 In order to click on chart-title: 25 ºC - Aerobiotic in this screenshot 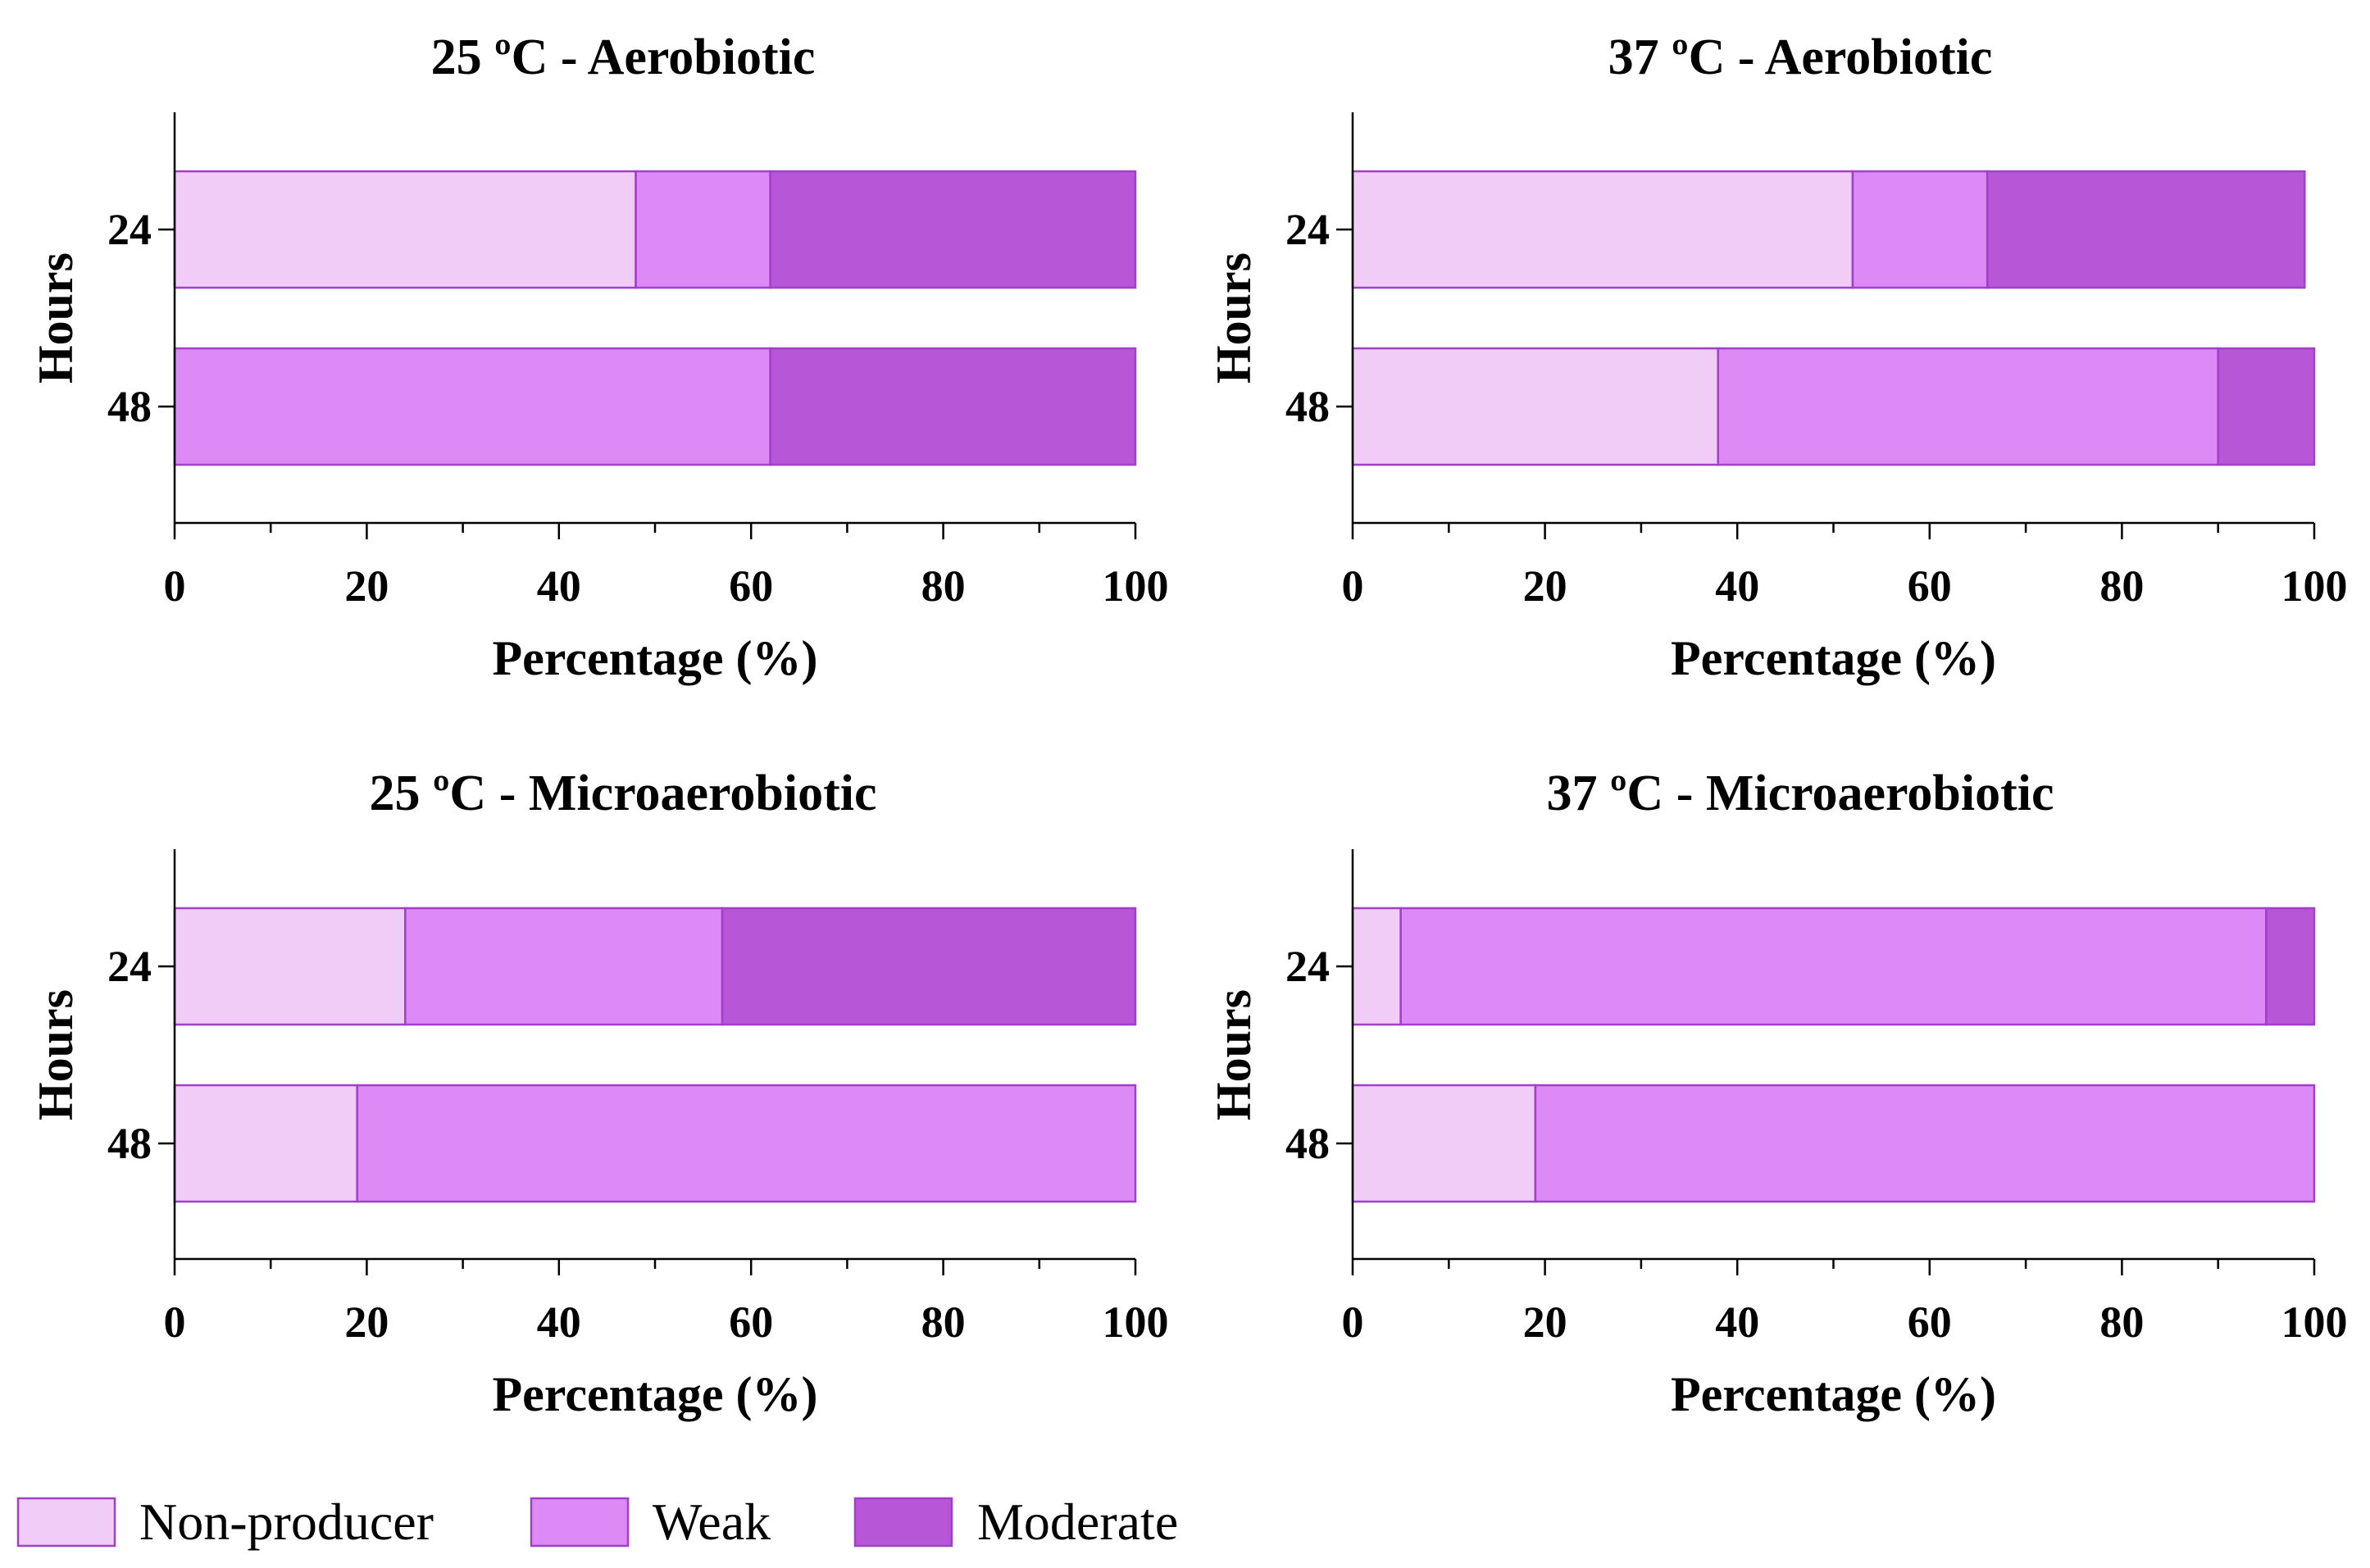, I will do `click(623, 57)`.